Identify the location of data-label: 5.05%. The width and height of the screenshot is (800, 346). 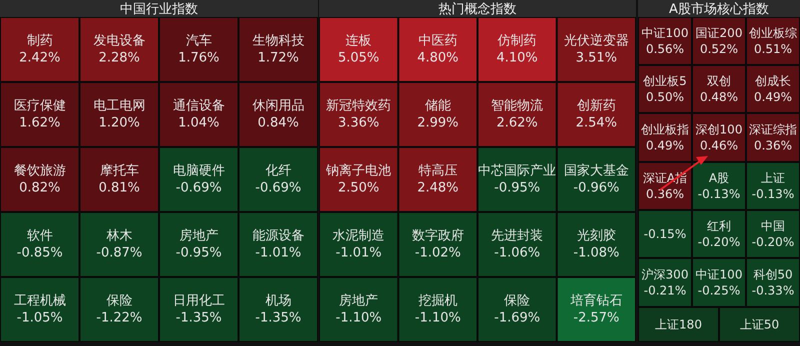
(359, 58).